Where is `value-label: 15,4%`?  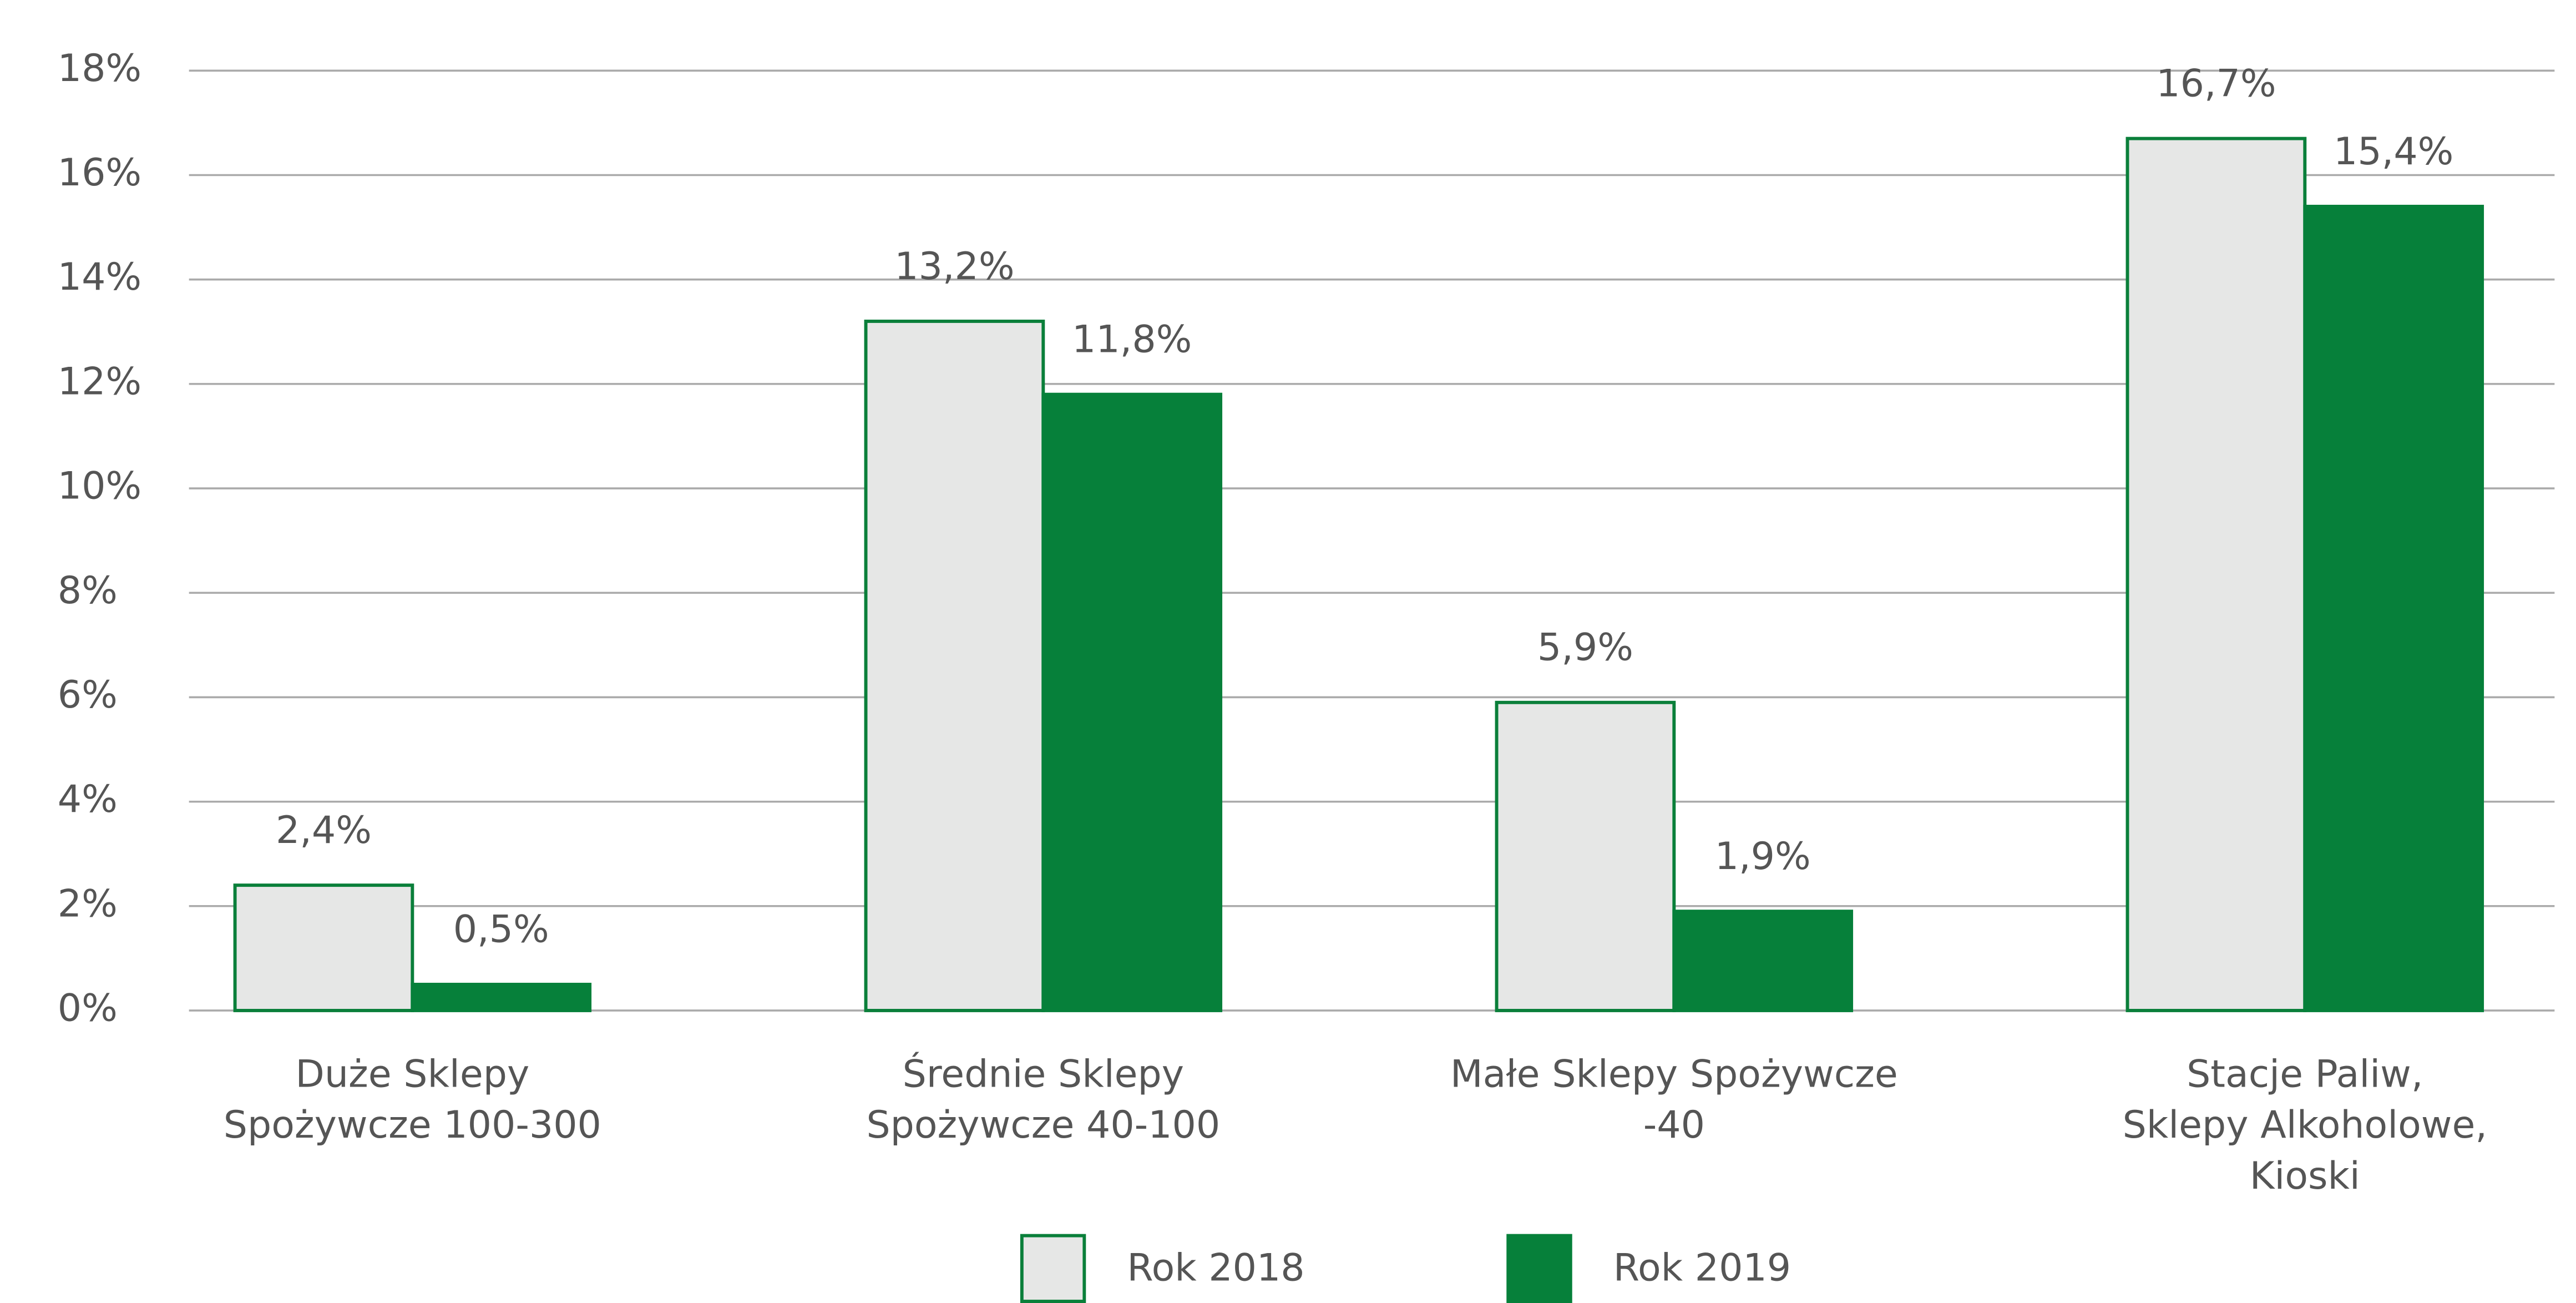 value-label: 15,4% is located at coordinates (2393, 152).